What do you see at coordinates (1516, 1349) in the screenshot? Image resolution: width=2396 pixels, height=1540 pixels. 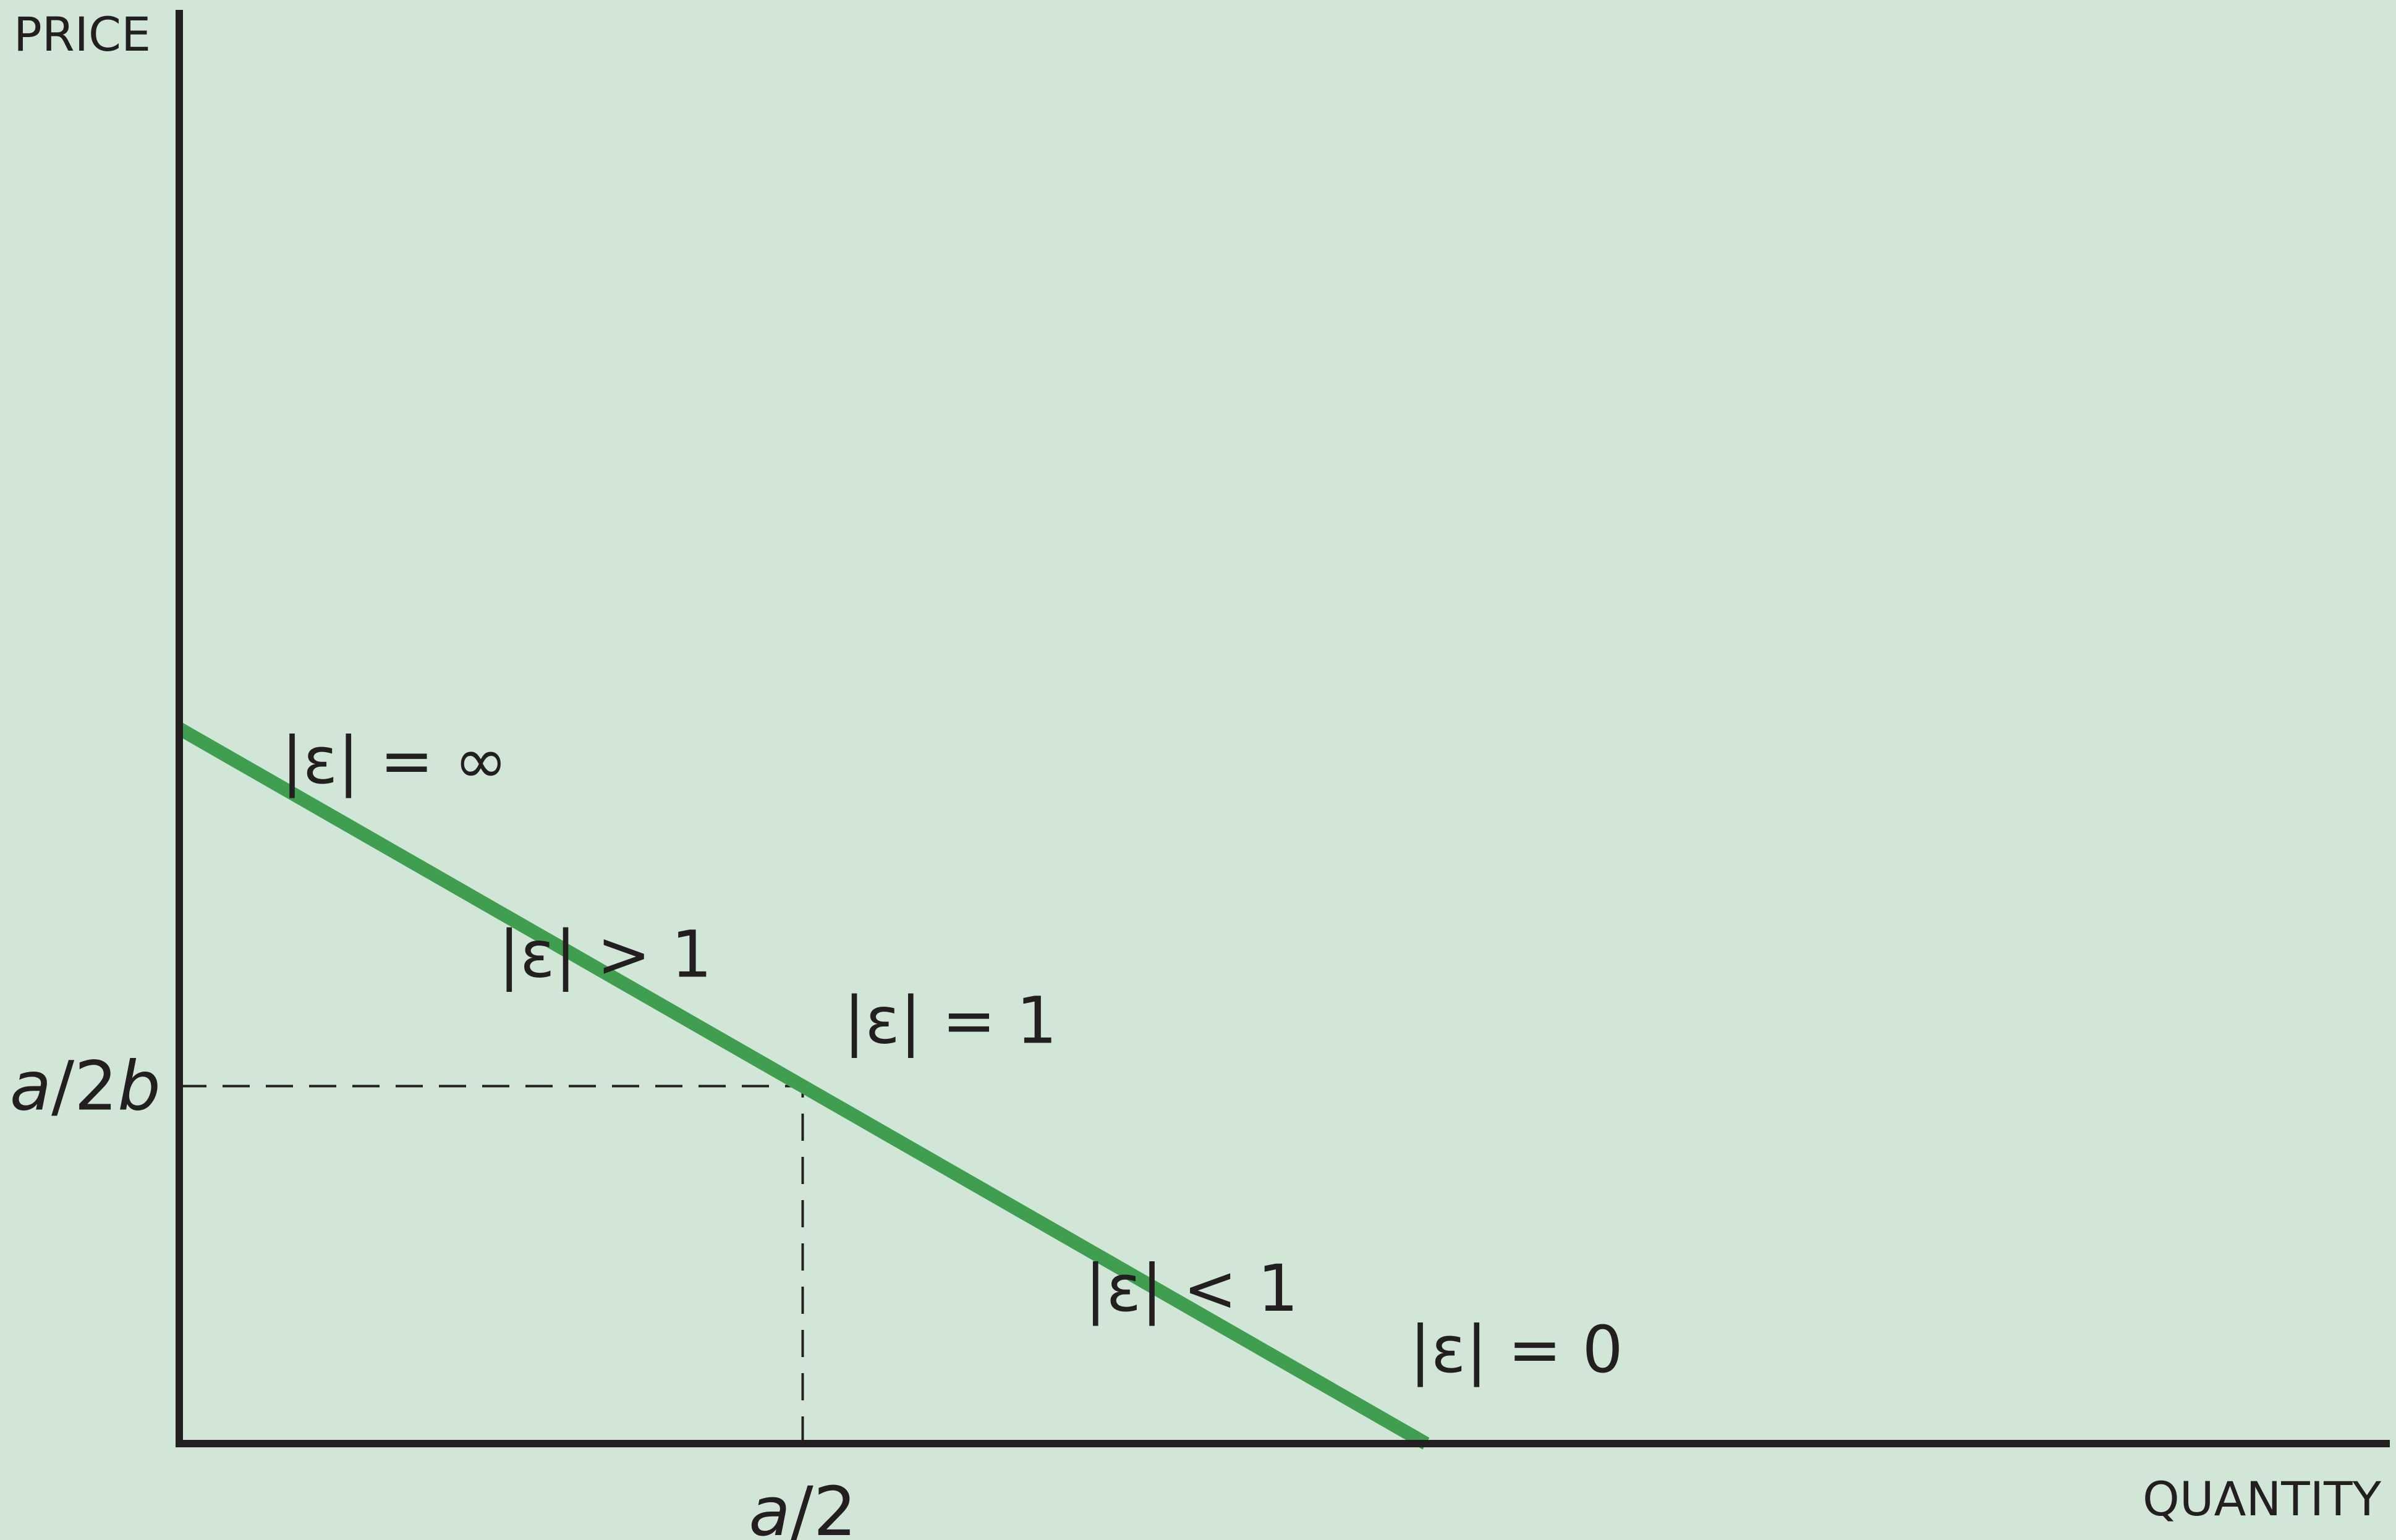 I see `elasticity-zero-label: |ε| = 0` at bounding box center [1516, 1349].